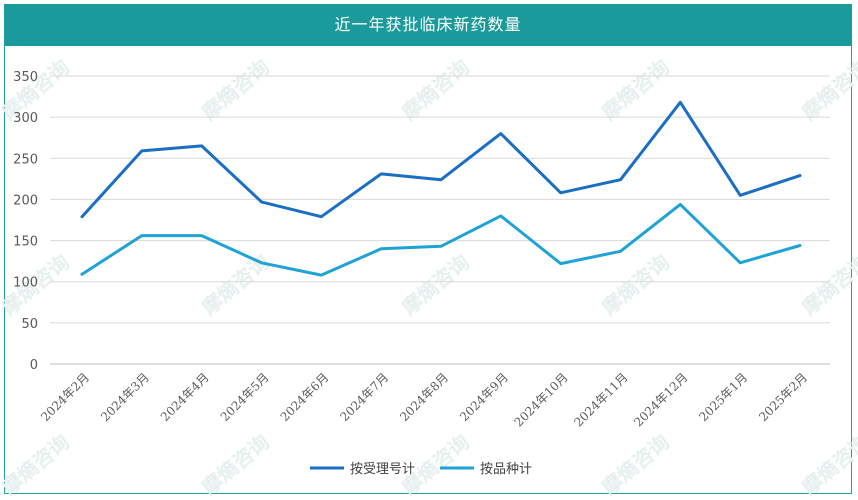  I want to click on x-tick-label: 2024年11月, so click(600, 399).